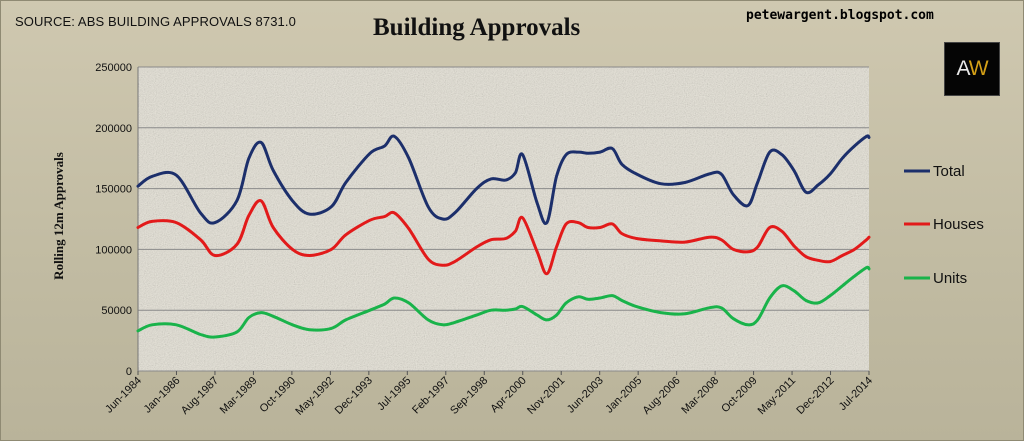 This screenshot has width=1024, height=442. Describe the element at coordinates (123, 395) in the screenshot. I see `x-tick-label: Jun-1984` at that location.